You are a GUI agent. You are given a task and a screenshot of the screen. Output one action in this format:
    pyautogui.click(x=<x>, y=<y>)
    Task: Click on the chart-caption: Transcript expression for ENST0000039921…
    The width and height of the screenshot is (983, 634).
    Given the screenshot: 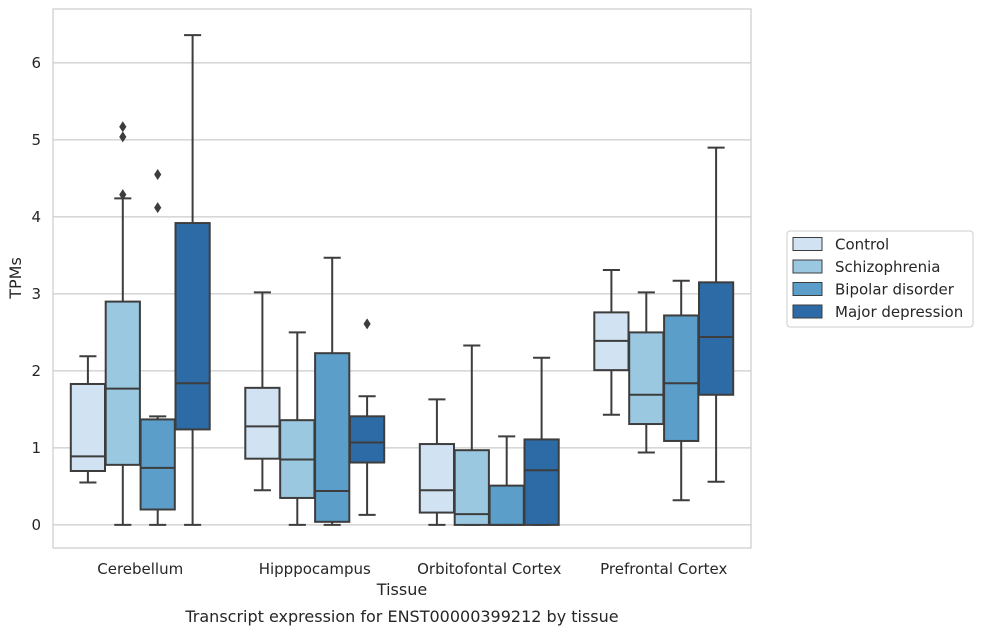 What is the action you would take?
    pyautogui.click(x=401, y=616)
    